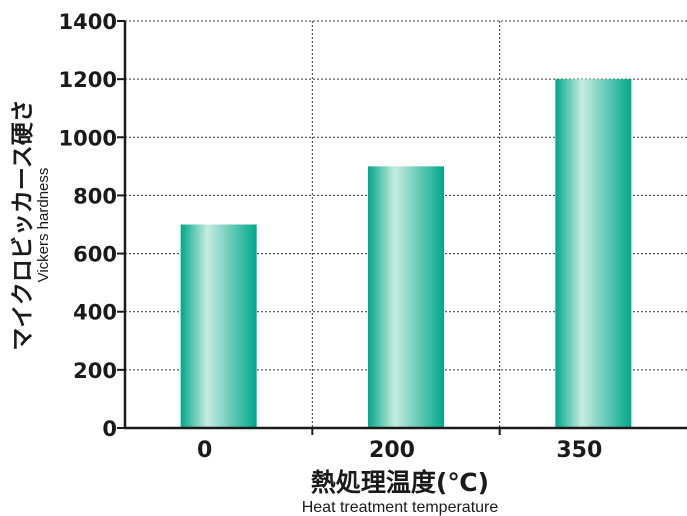 The height and width of the screenshot is (516, 687). I want to click on x-tick-label: 350, so click(579, 450).